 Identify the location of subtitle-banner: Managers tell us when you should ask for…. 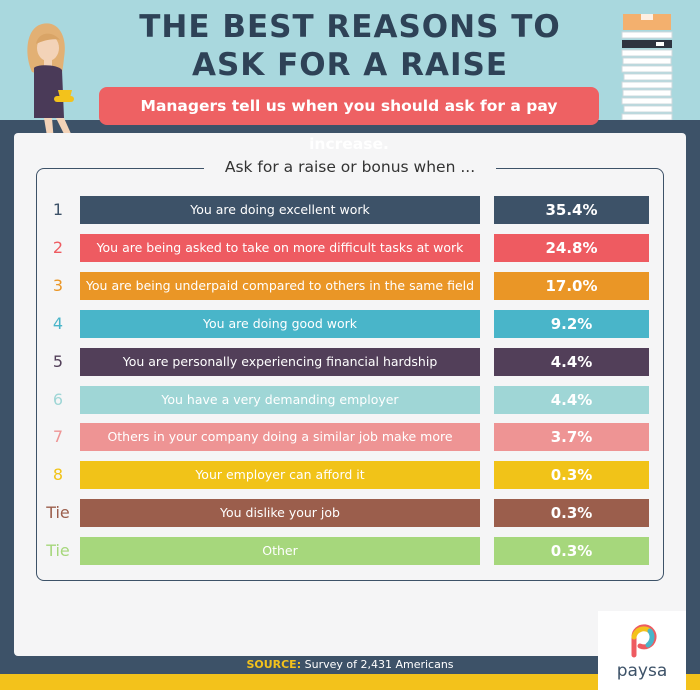
(349, 120).